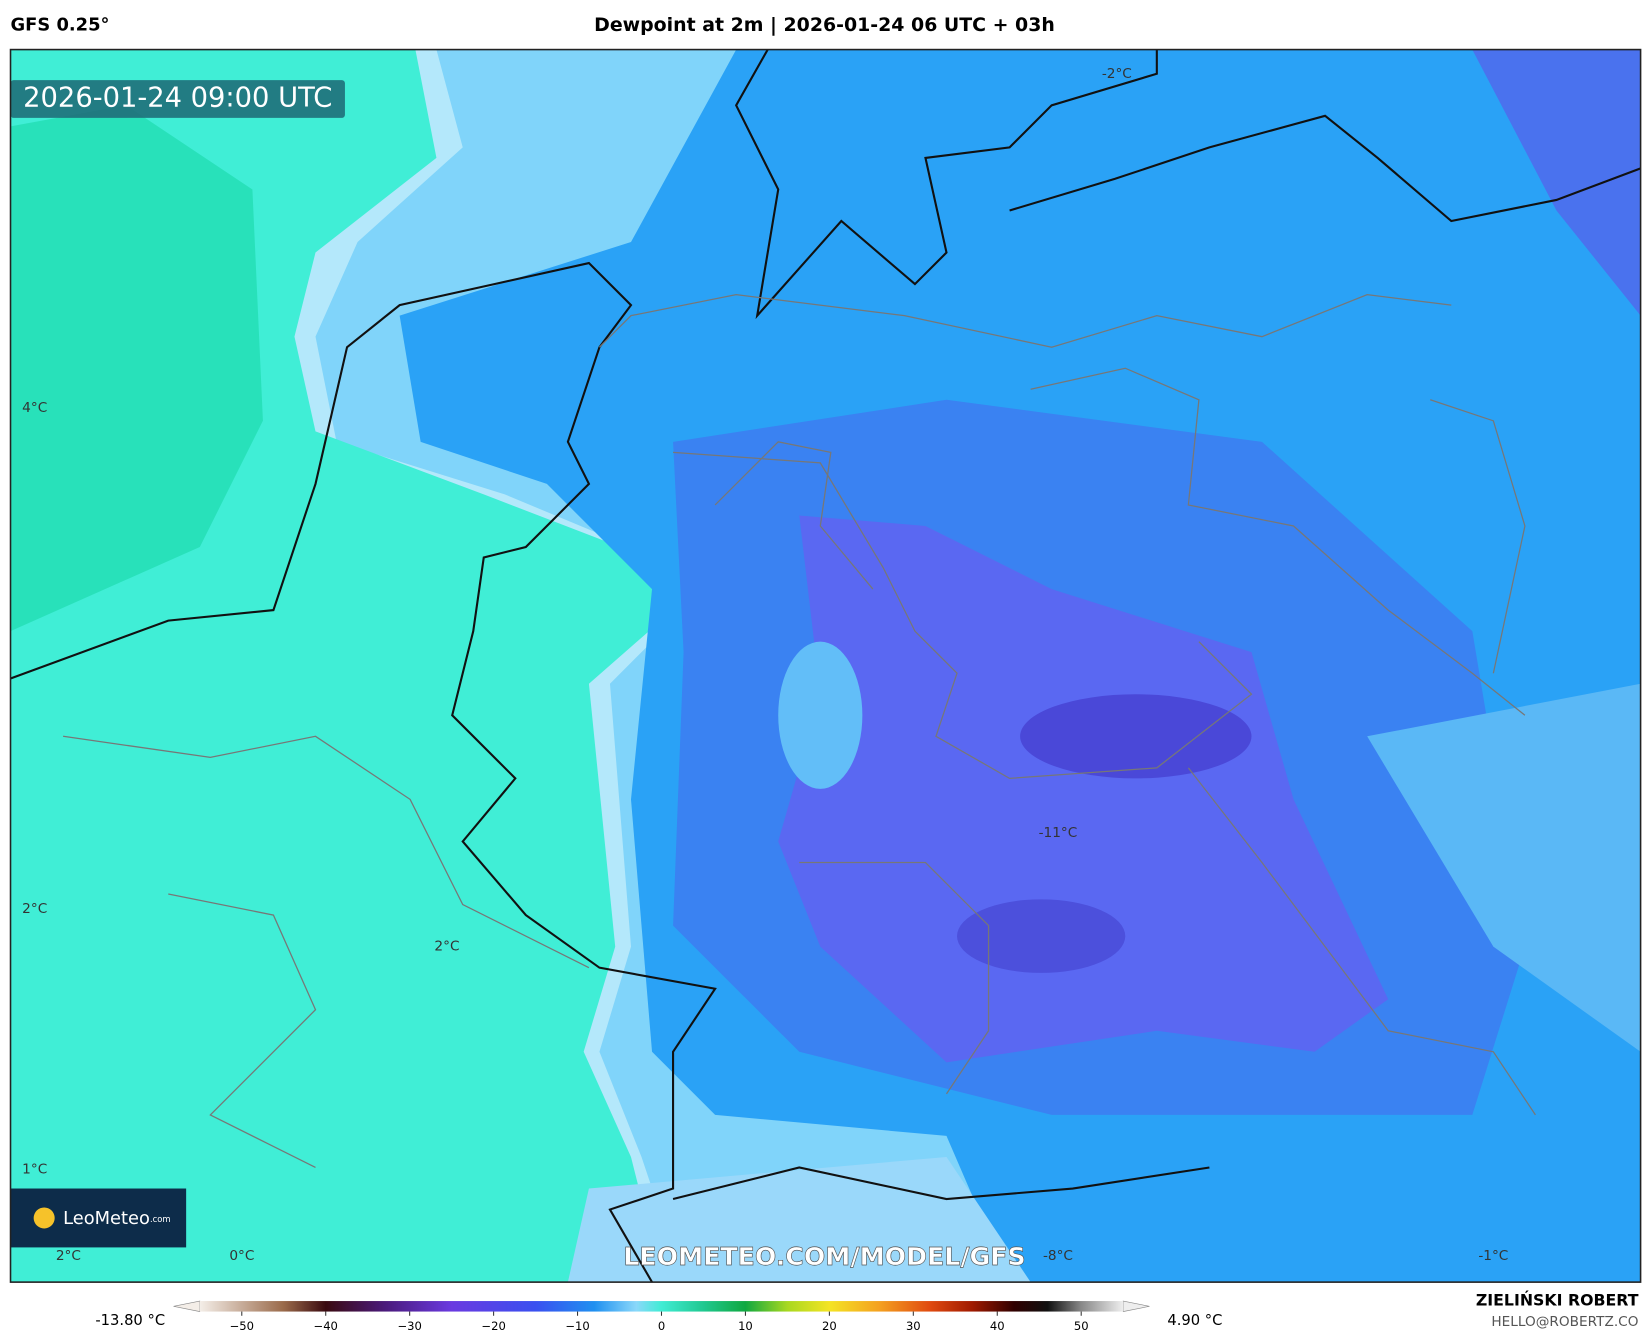 This screenshot has width=1649, height=1338. What do you see at coordinates (661, 1326) in the screenshot?
I see `colorbar-tick-label: 0` at bounding box center [661, 1326].